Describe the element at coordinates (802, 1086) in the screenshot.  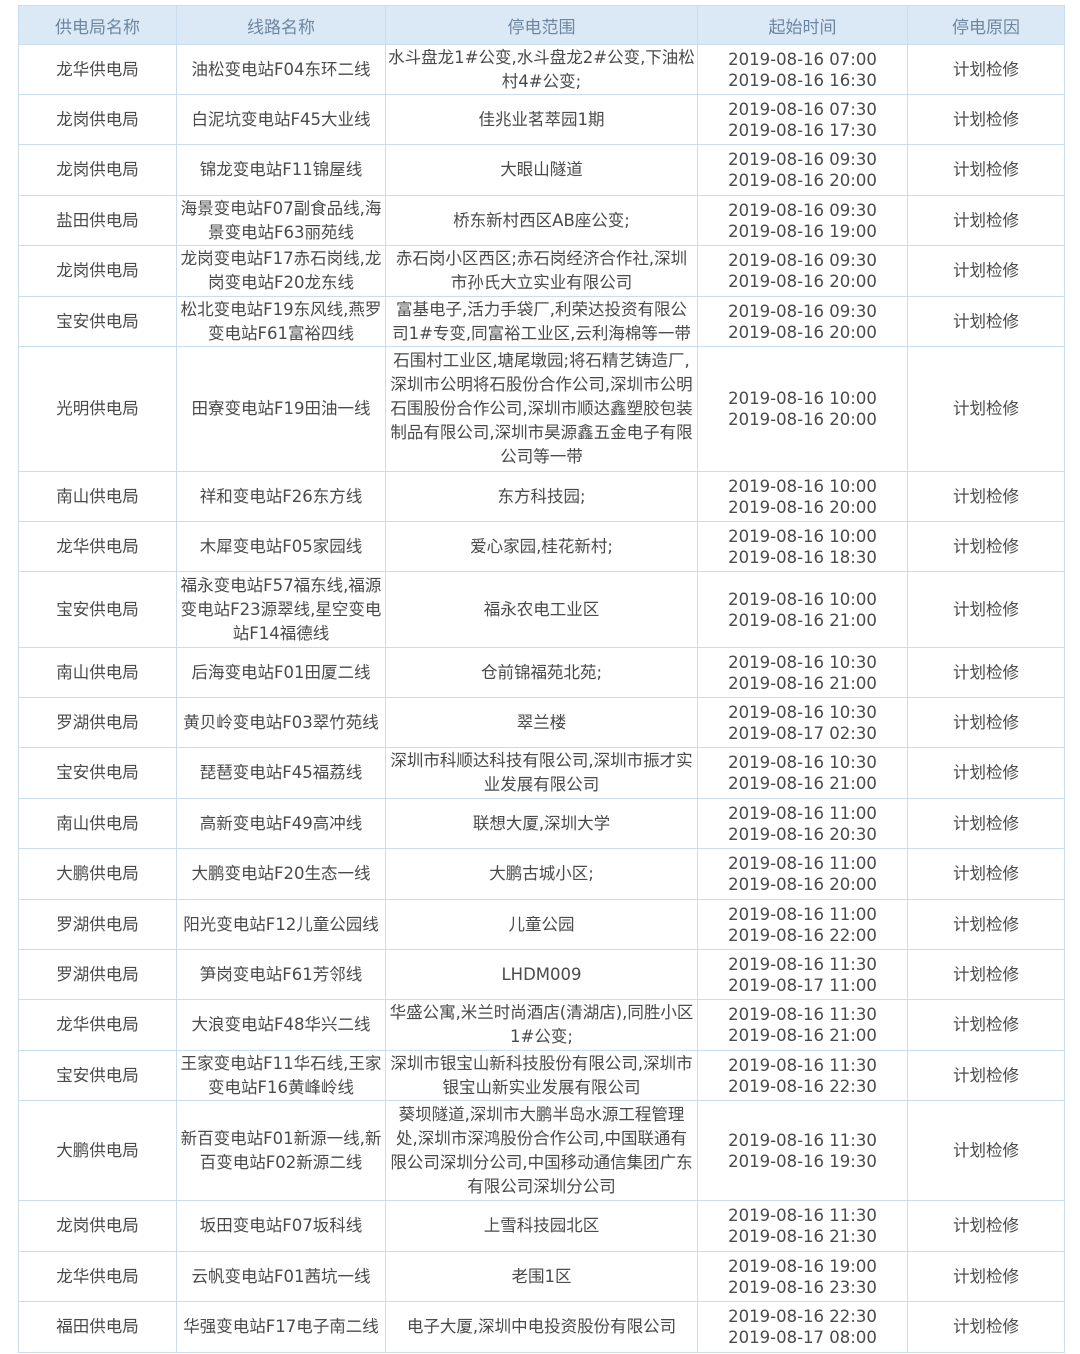
I see `end-time: 2019-08-16 22:30` at that location.